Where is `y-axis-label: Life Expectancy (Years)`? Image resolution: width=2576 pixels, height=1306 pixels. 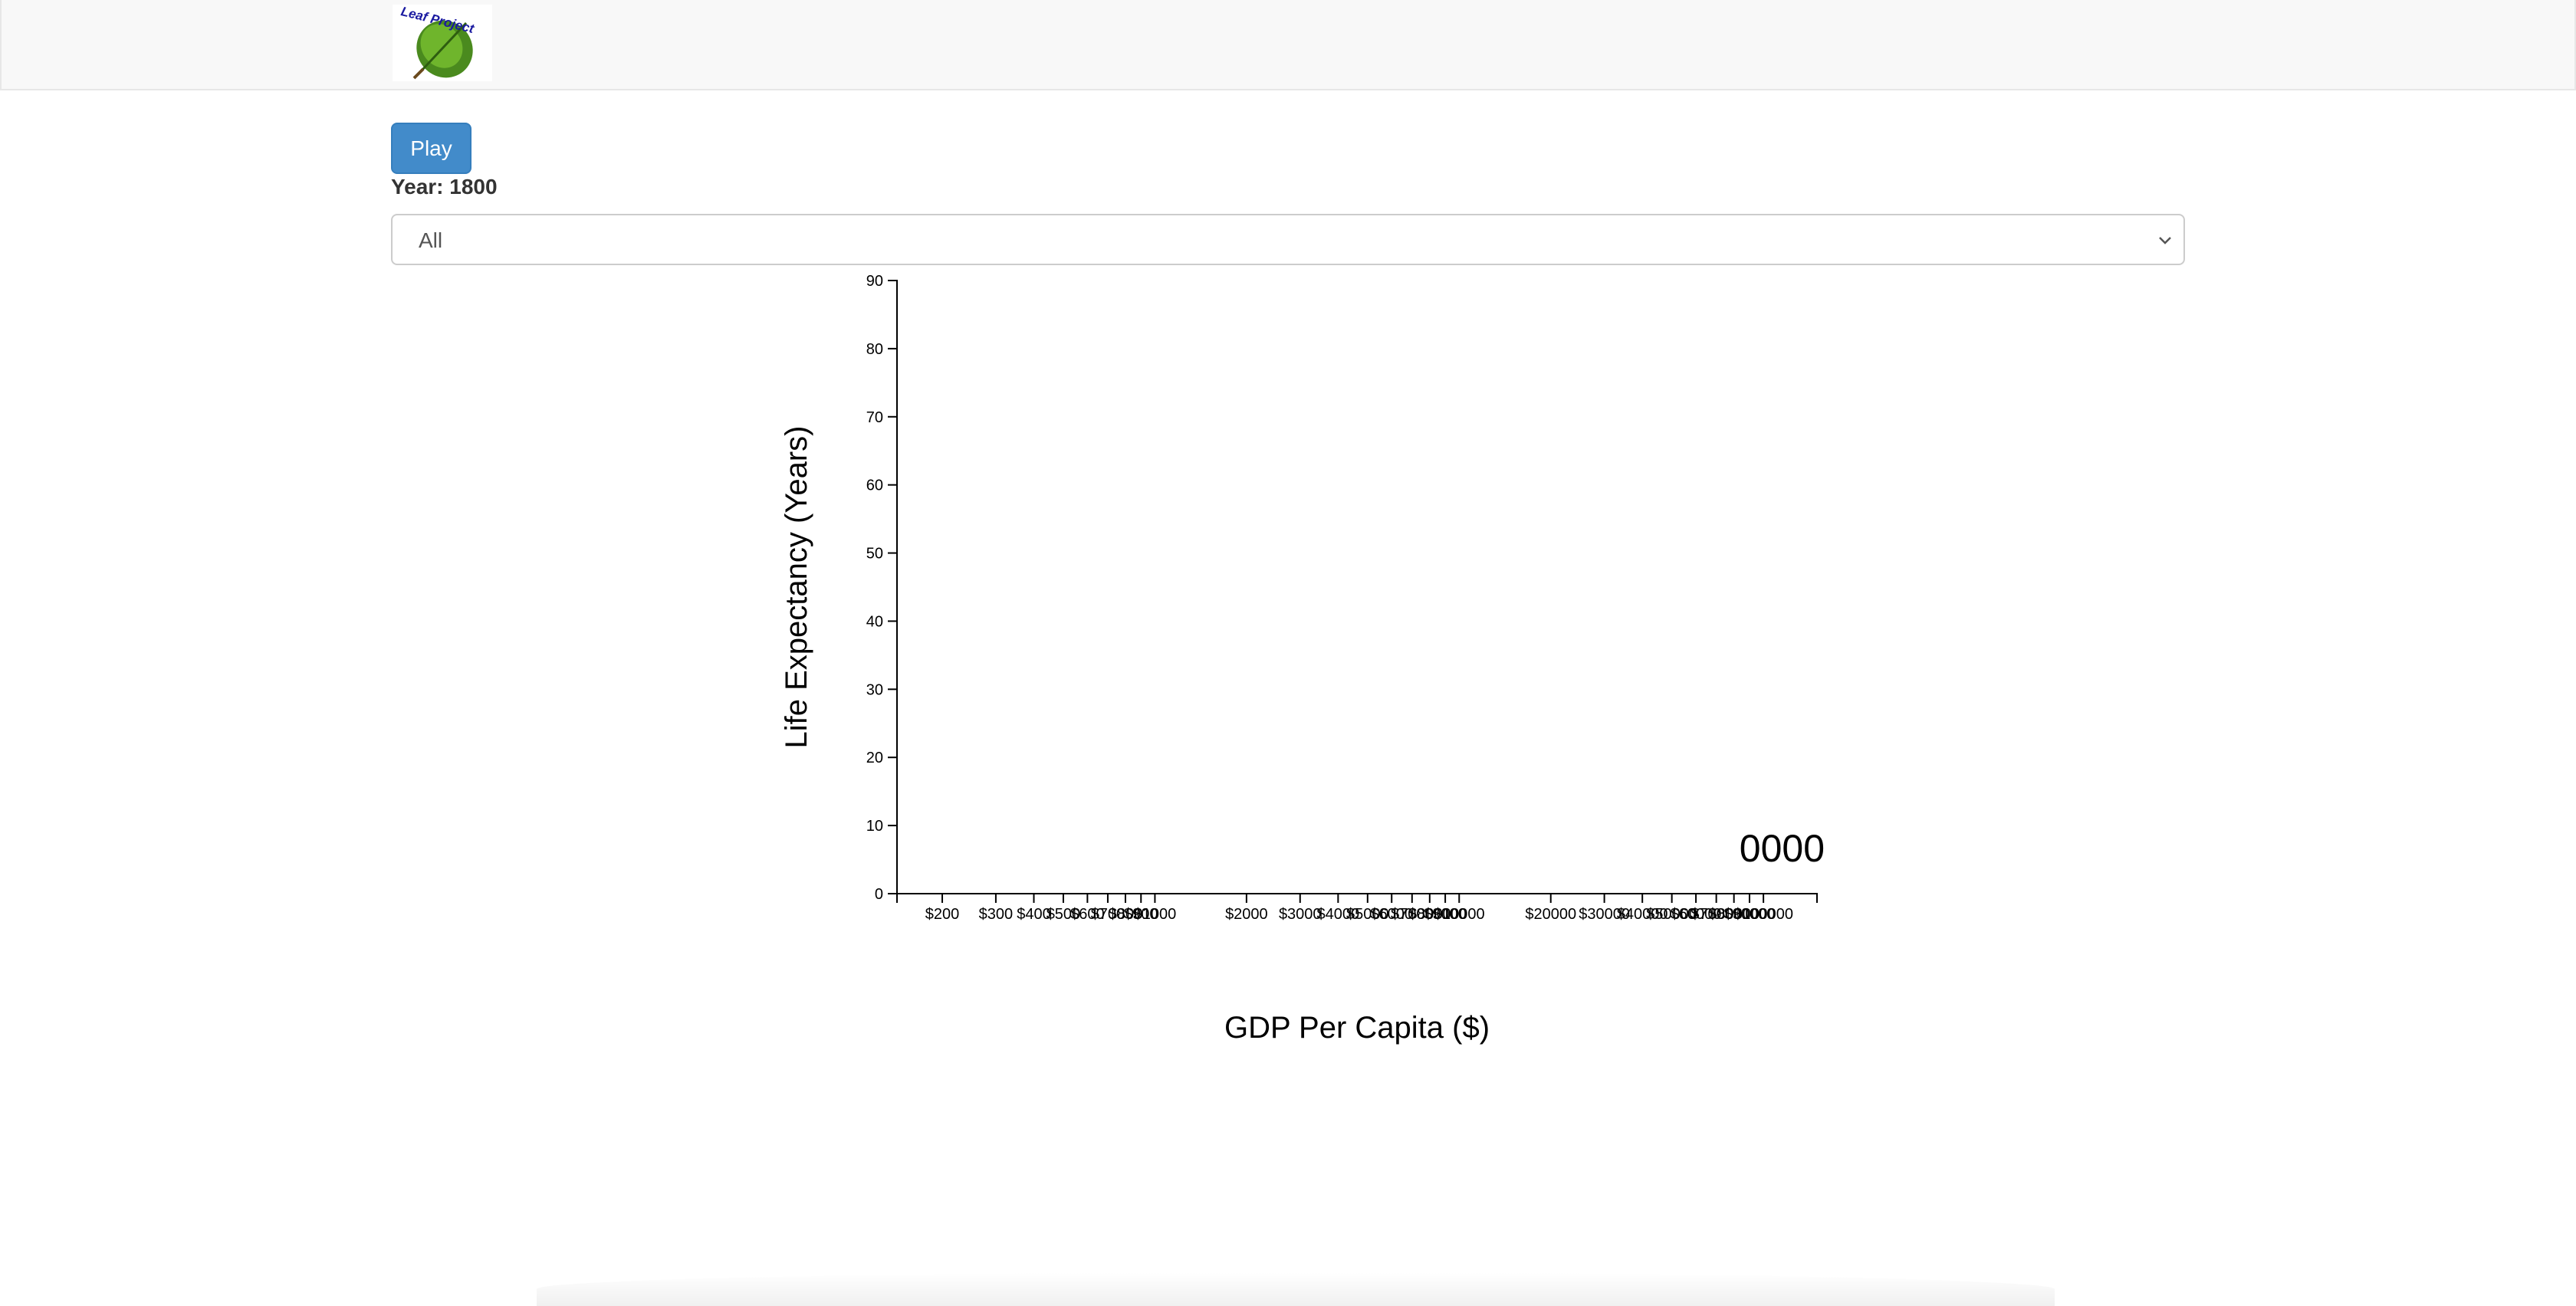 y-axis-label: Life Expectancy (Years) is located at coordinates (797, 588).